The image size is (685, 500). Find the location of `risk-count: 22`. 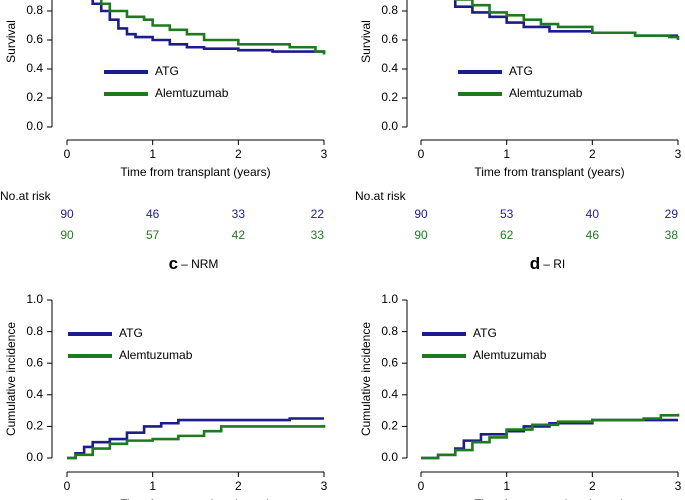

risk-count: 22 is located at coordinates (318, 214).